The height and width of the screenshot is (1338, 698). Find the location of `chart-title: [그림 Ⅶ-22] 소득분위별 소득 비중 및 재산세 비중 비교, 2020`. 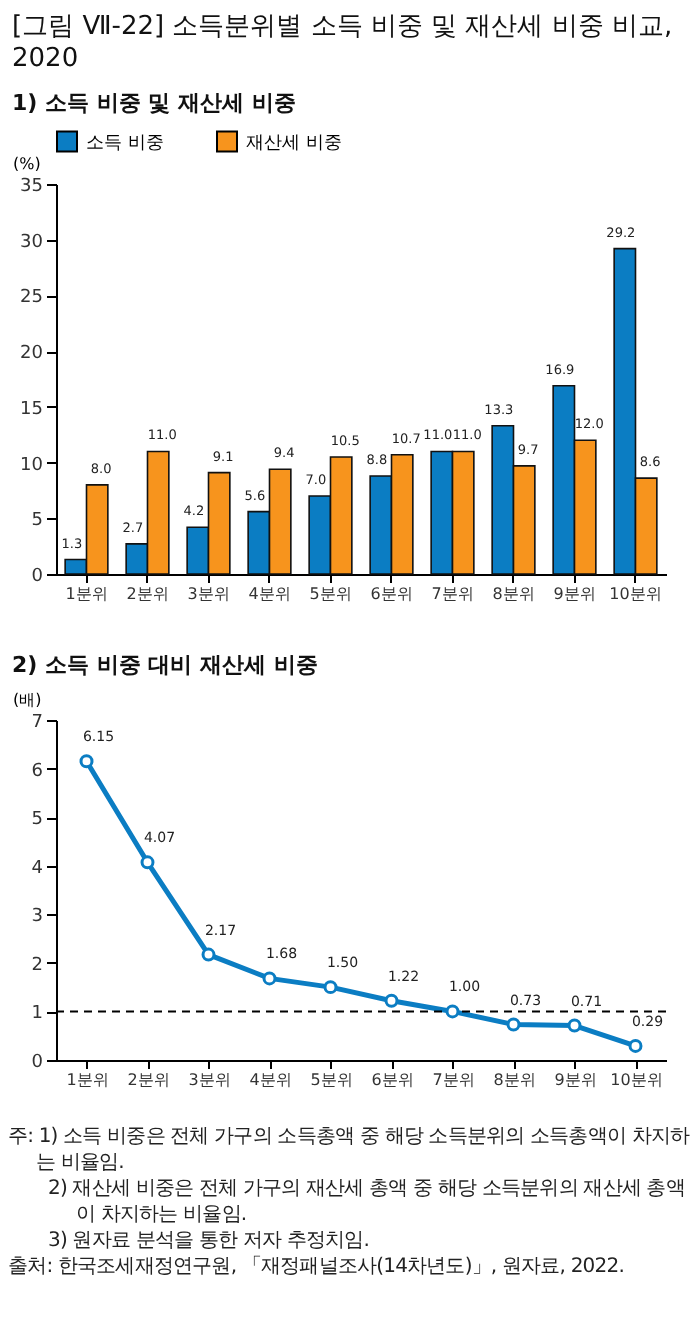

chart-title: [그림 Ⅶ-22] 소득분위별 소득 비중 및 재산세 비중 비교, 2020 is located at coordinates (342, 43).